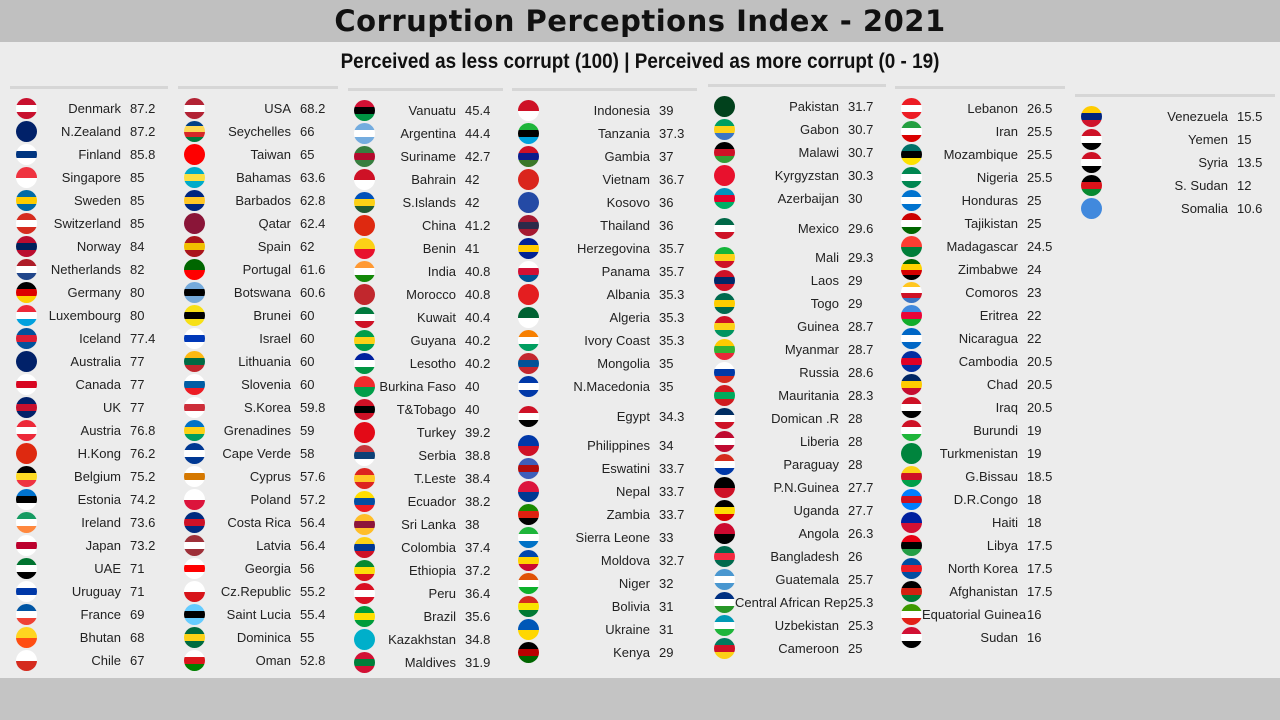 The image size is (1280, 720). What do you see at coordinates (666, 202) in the screenshot?
I see `score: 36` at bounding box center [666, 202].